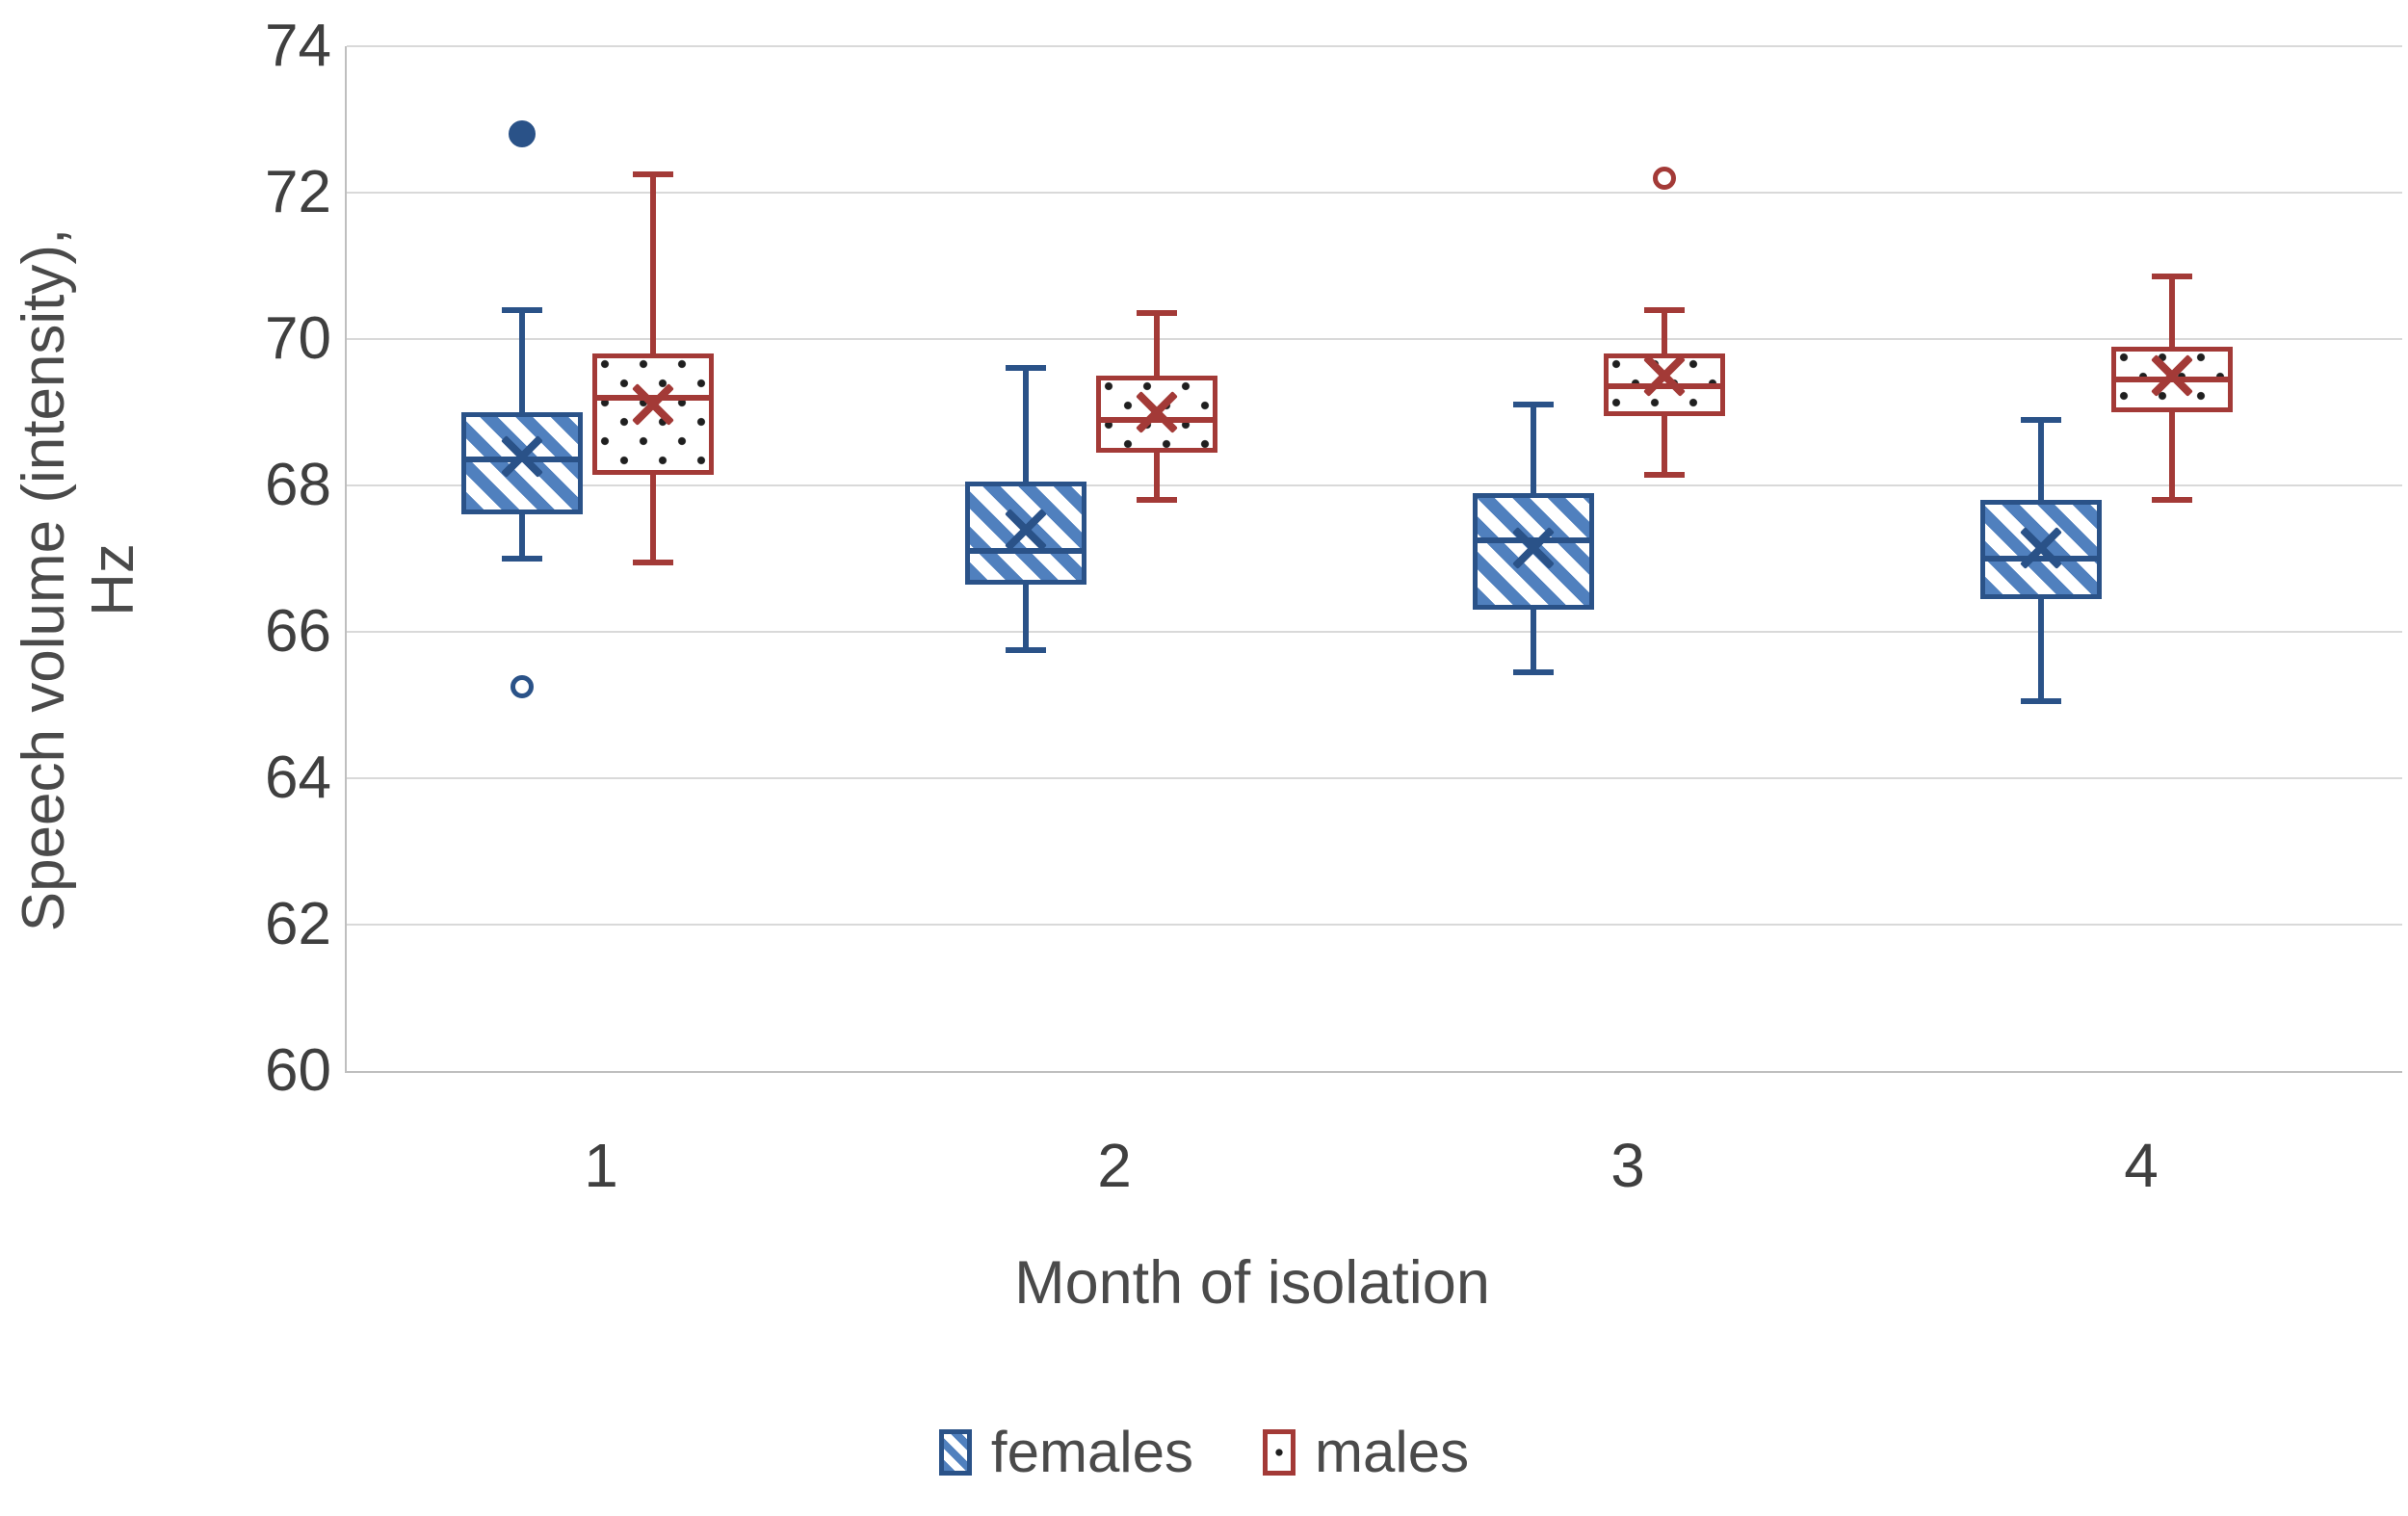 The image size is (2408, 1516). What do you see at coordinates (1204, 1452) in the screenshot?
I see `legend: females males` at bounding box center [1204, 1452].